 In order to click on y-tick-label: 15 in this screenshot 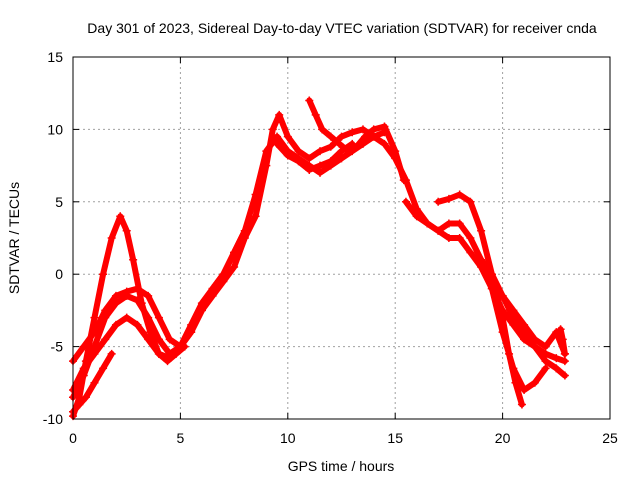, I will do `click(55, 57)`.